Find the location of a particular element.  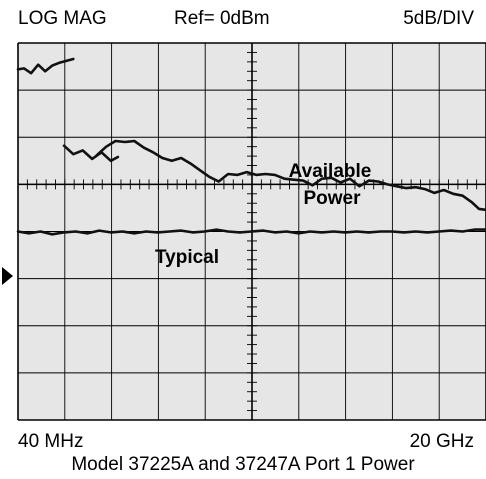

display-mode-label: LOG MAG is located at coordinates (62, 18).